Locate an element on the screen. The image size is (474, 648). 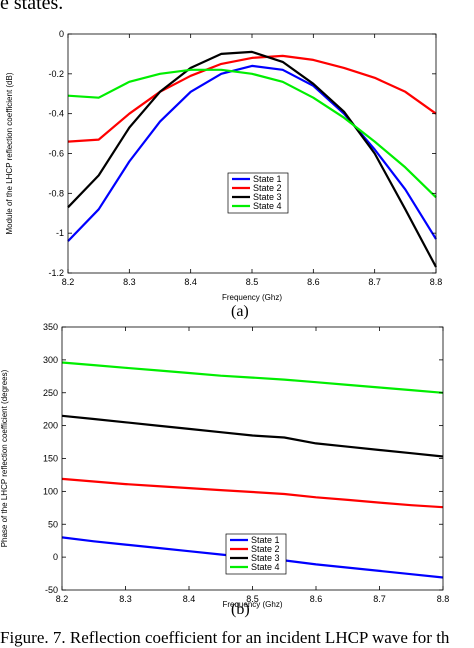
chart-b-legend-label-state-4: State 4 is located at coordinates (265, 567).